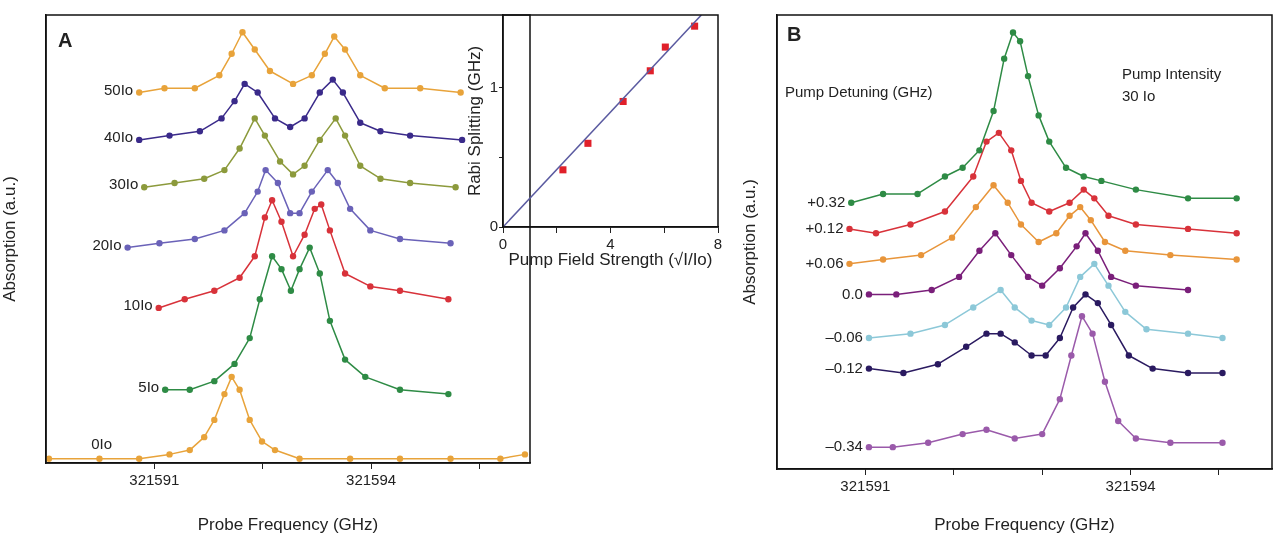  What do you see at coordinates (826, 201) in the screenshot?
I see `series-label: +0.32` at bounding box center [826, 201].